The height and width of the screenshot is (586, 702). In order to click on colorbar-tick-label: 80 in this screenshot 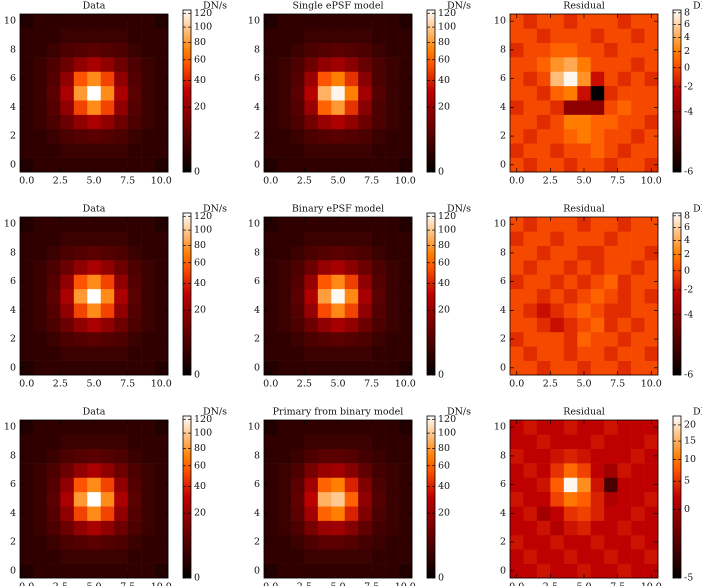, I will do `click(200, 245)`.